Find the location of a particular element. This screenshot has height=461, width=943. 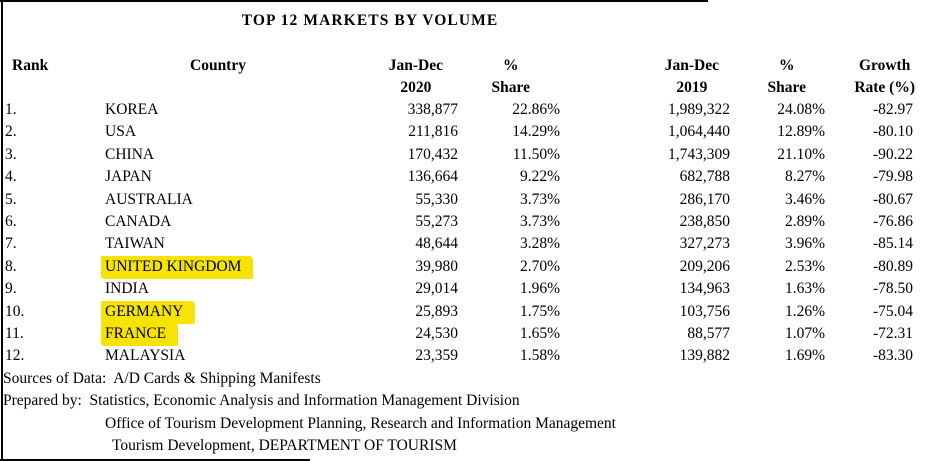

country-cell: CANADA is located at coordinates (200, 222).